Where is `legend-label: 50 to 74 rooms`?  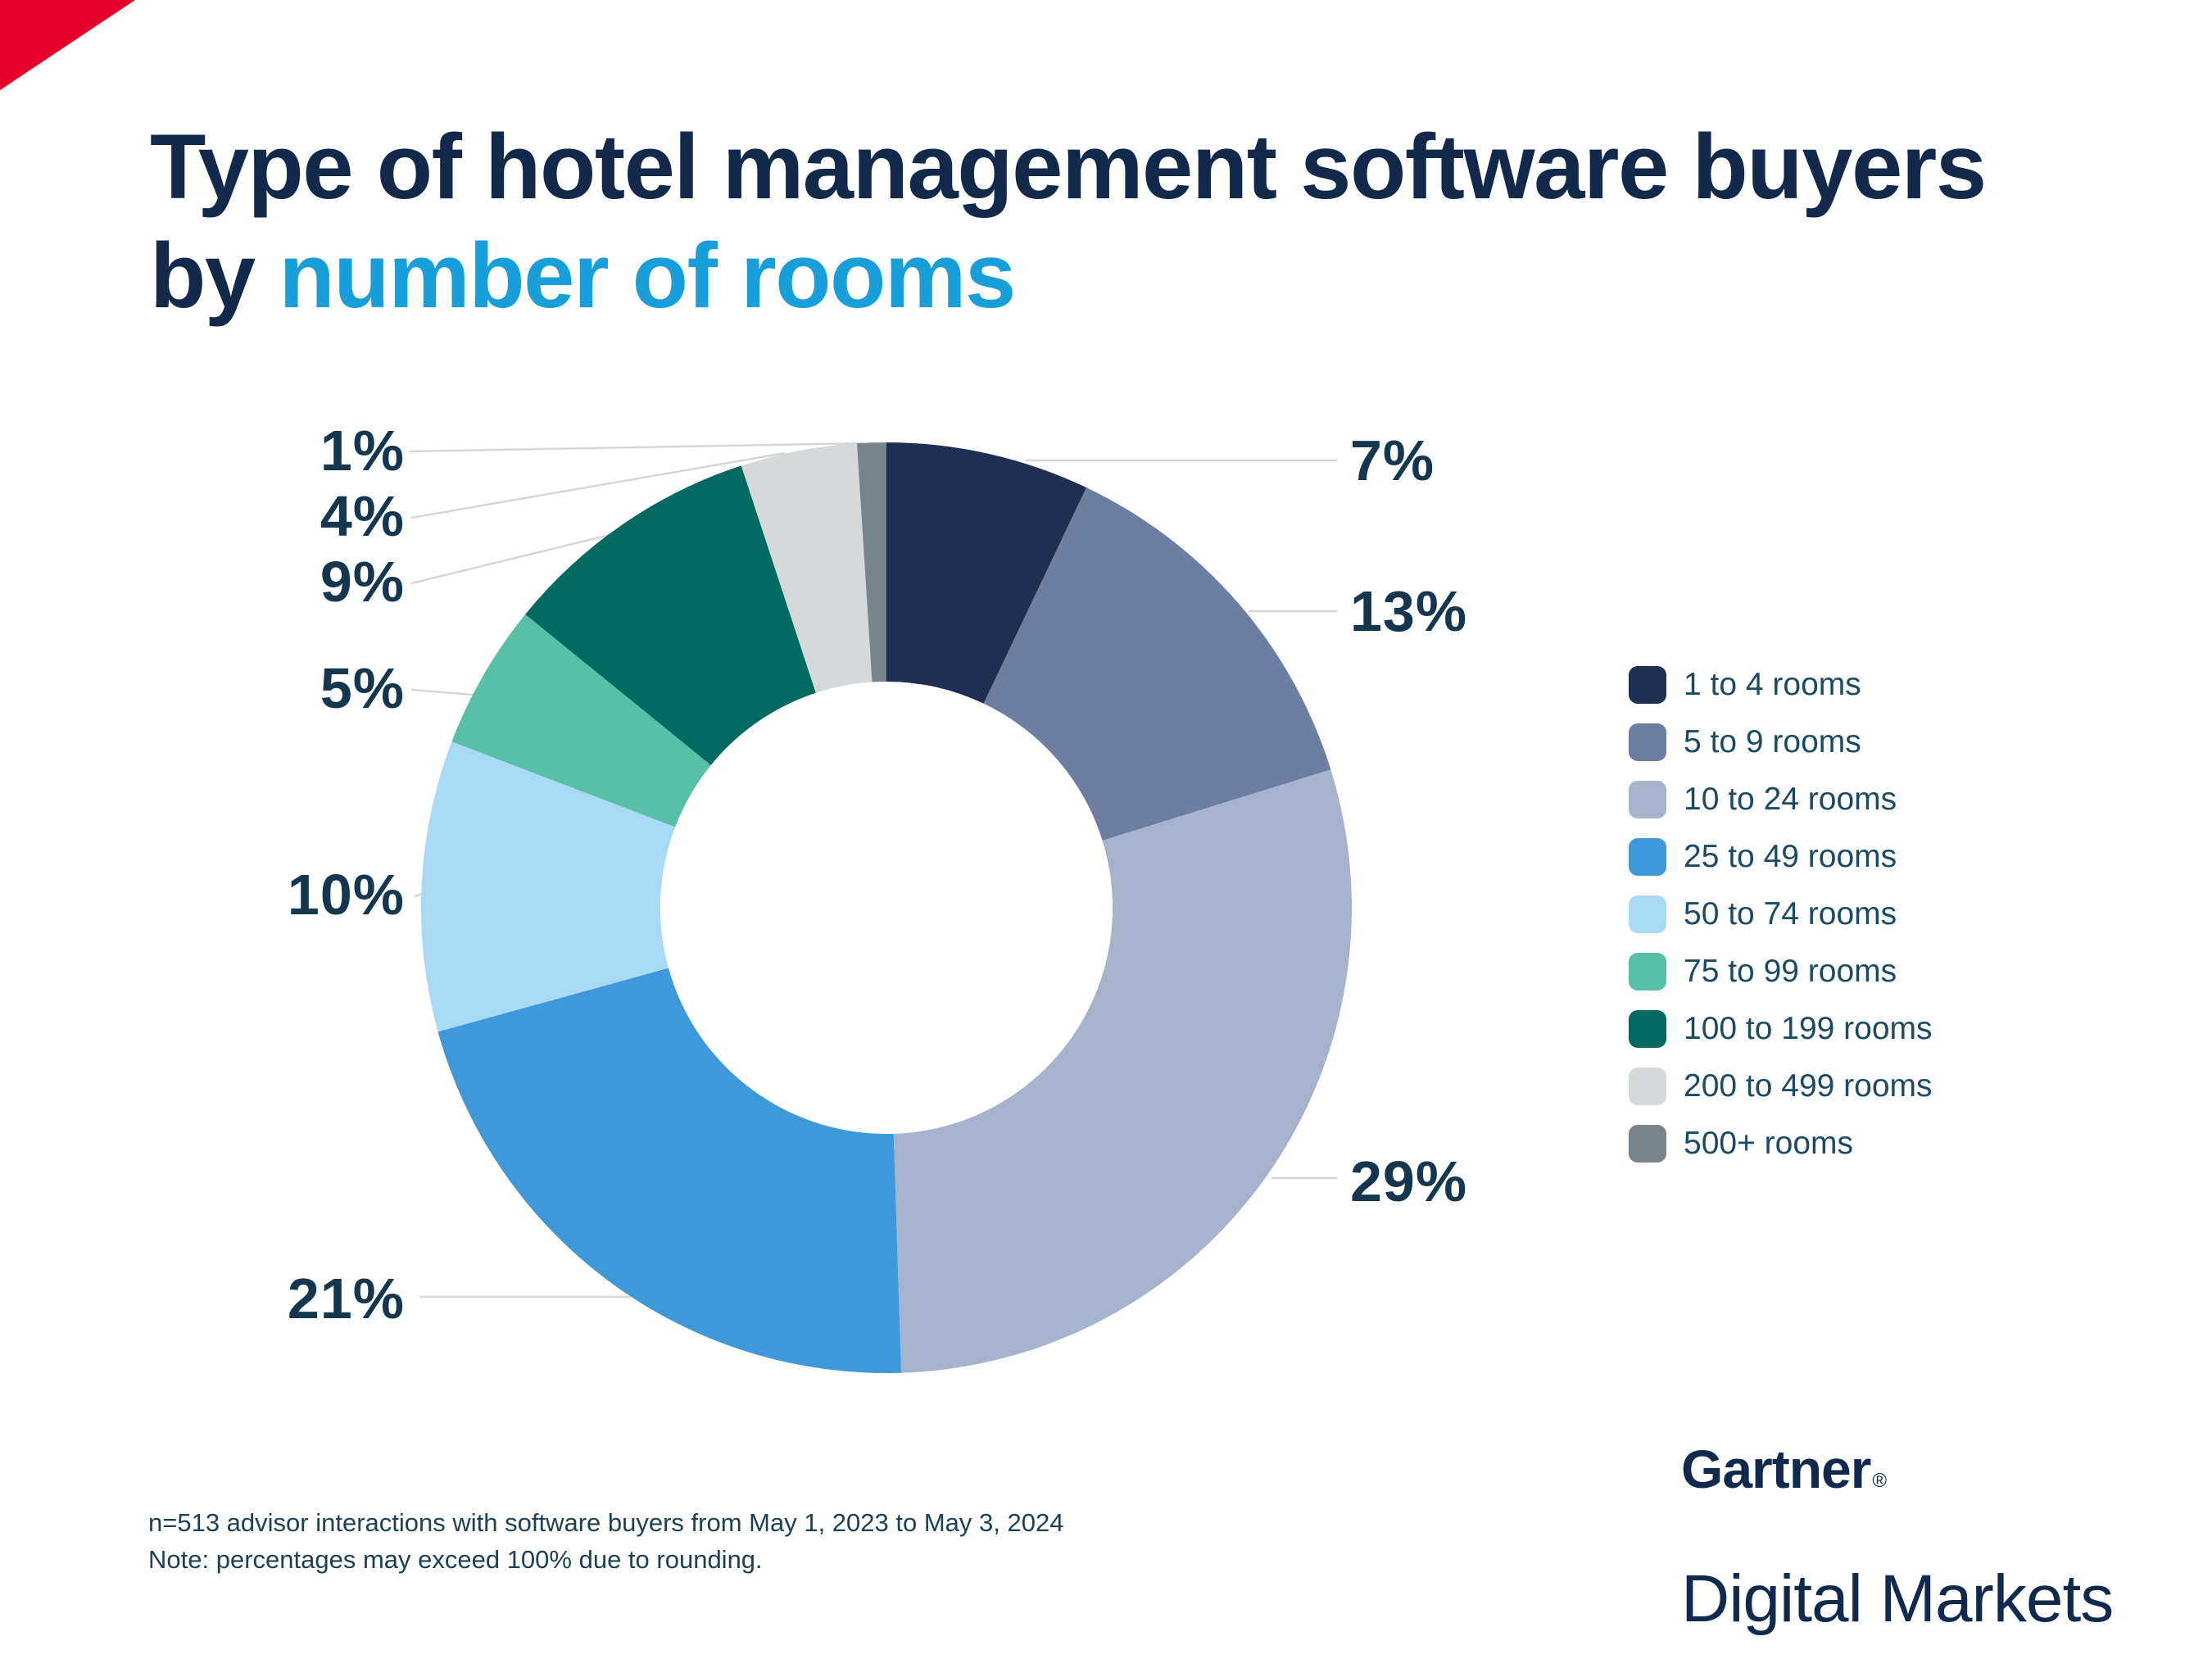 legend-label: 50 to 74 rooms is located at coordinates (1790, 913).